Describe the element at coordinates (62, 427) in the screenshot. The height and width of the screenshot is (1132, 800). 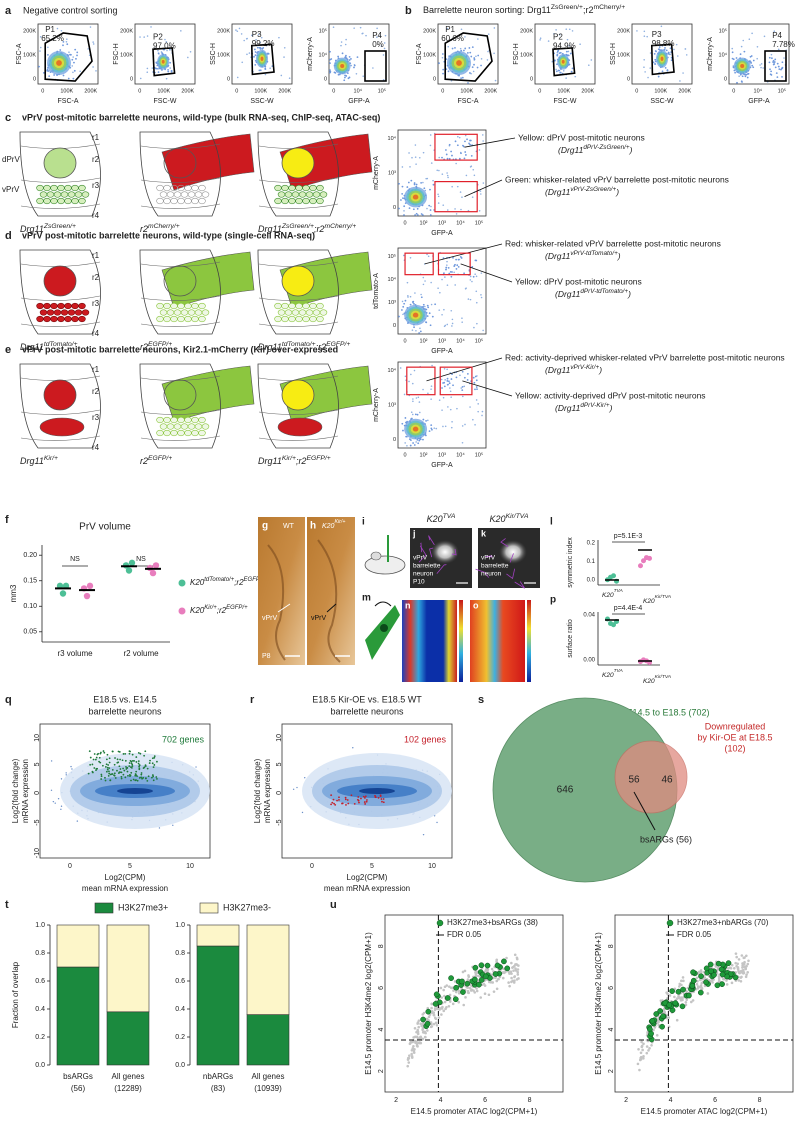
I see `vprv` at that location.